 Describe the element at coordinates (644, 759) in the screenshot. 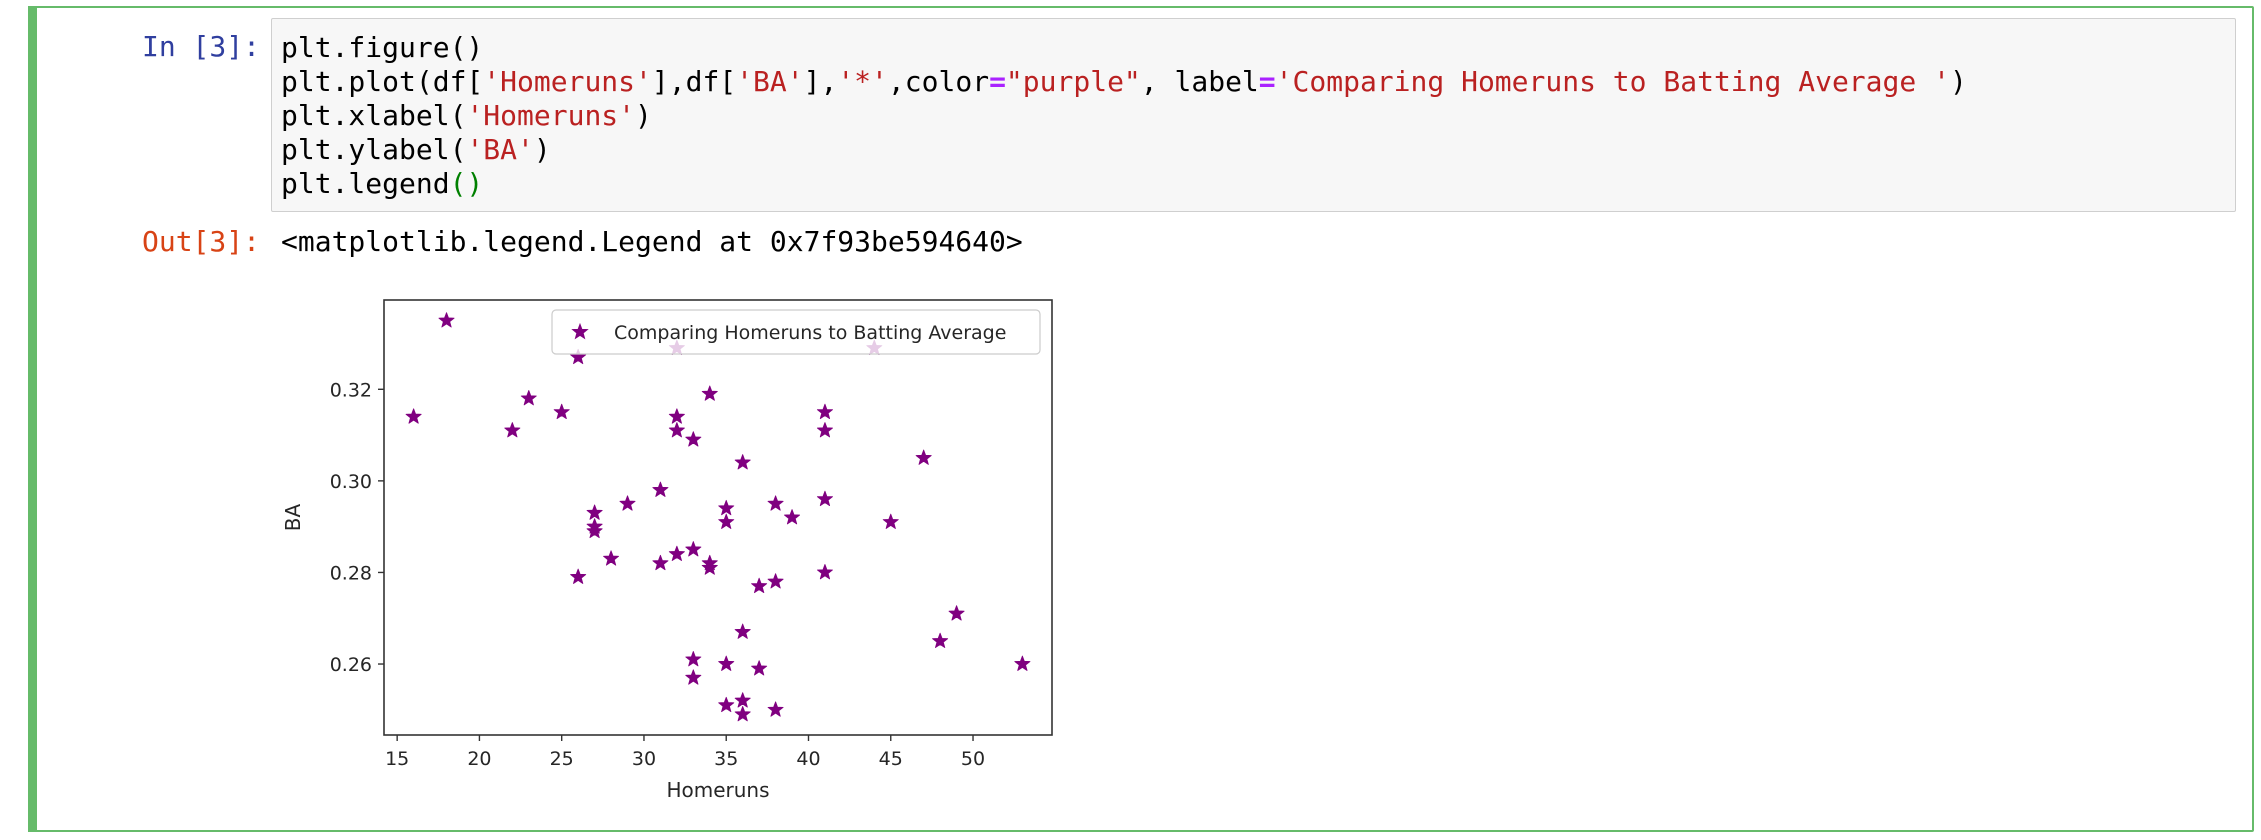

I see `x-tick-label: 30` at that location.